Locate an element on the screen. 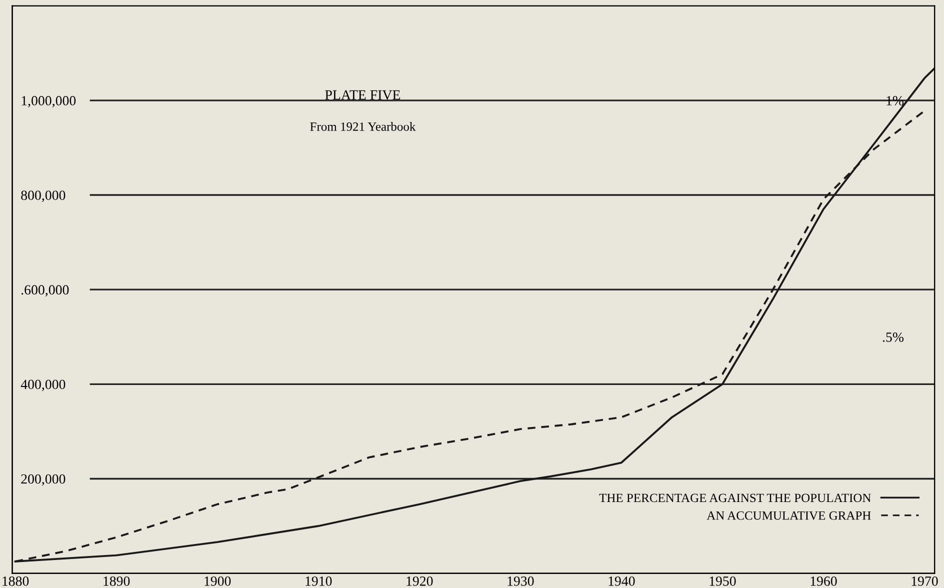  y2-tick-label: .5% is located at coordinates (893, 337).